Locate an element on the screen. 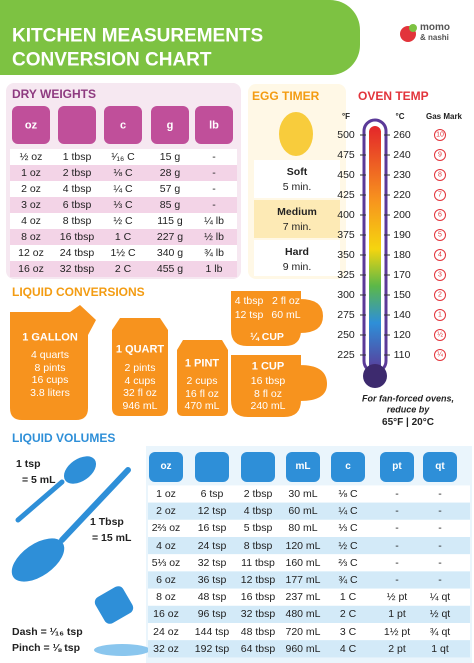  cell: ¼ lb is located at coordinates (214, 220).